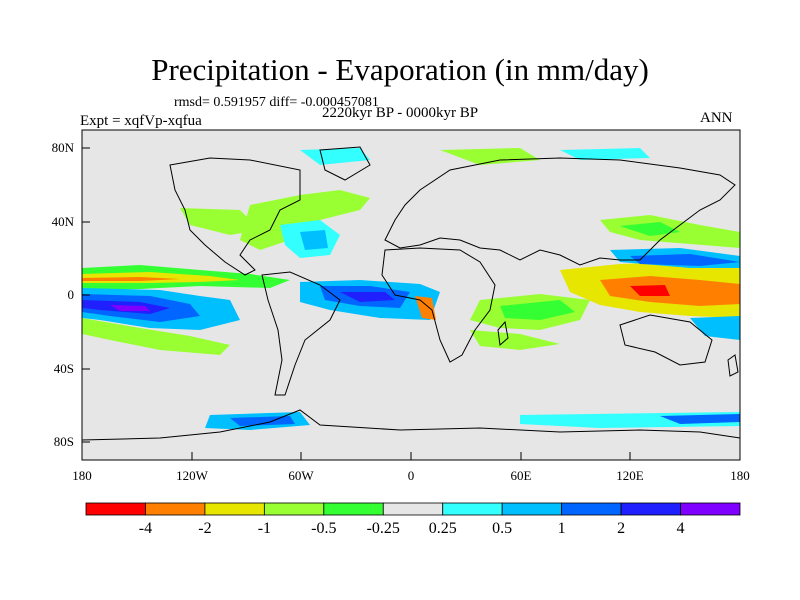 The width and height of the screenshot is (800, 600). Describe the element at coordinates (561, 528) in the screenshot. I see `colorbar-label: 1` at that location.